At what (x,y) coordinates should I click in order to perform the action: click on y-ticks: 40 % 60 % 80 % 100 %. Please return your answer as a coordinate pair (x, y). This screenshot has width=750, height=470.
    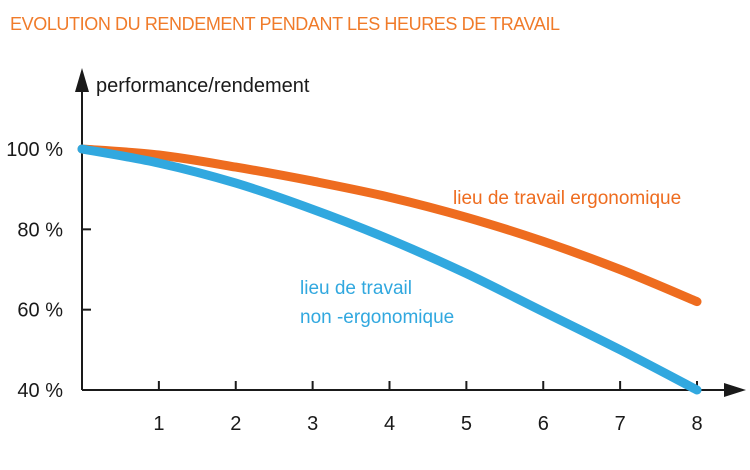
    Looking at the image, I should click on (48, 270).